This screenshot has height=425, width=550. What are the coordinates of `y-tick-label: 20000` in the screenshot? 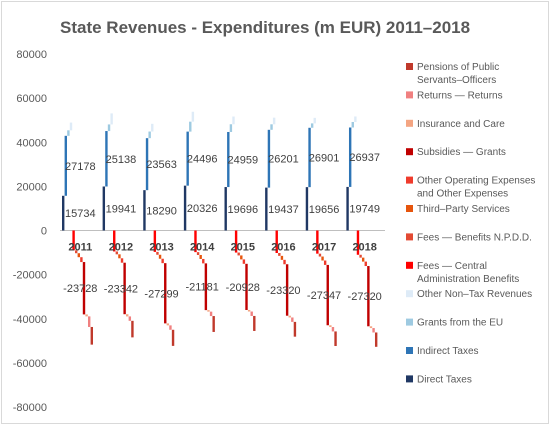 It's located at (31, 187).